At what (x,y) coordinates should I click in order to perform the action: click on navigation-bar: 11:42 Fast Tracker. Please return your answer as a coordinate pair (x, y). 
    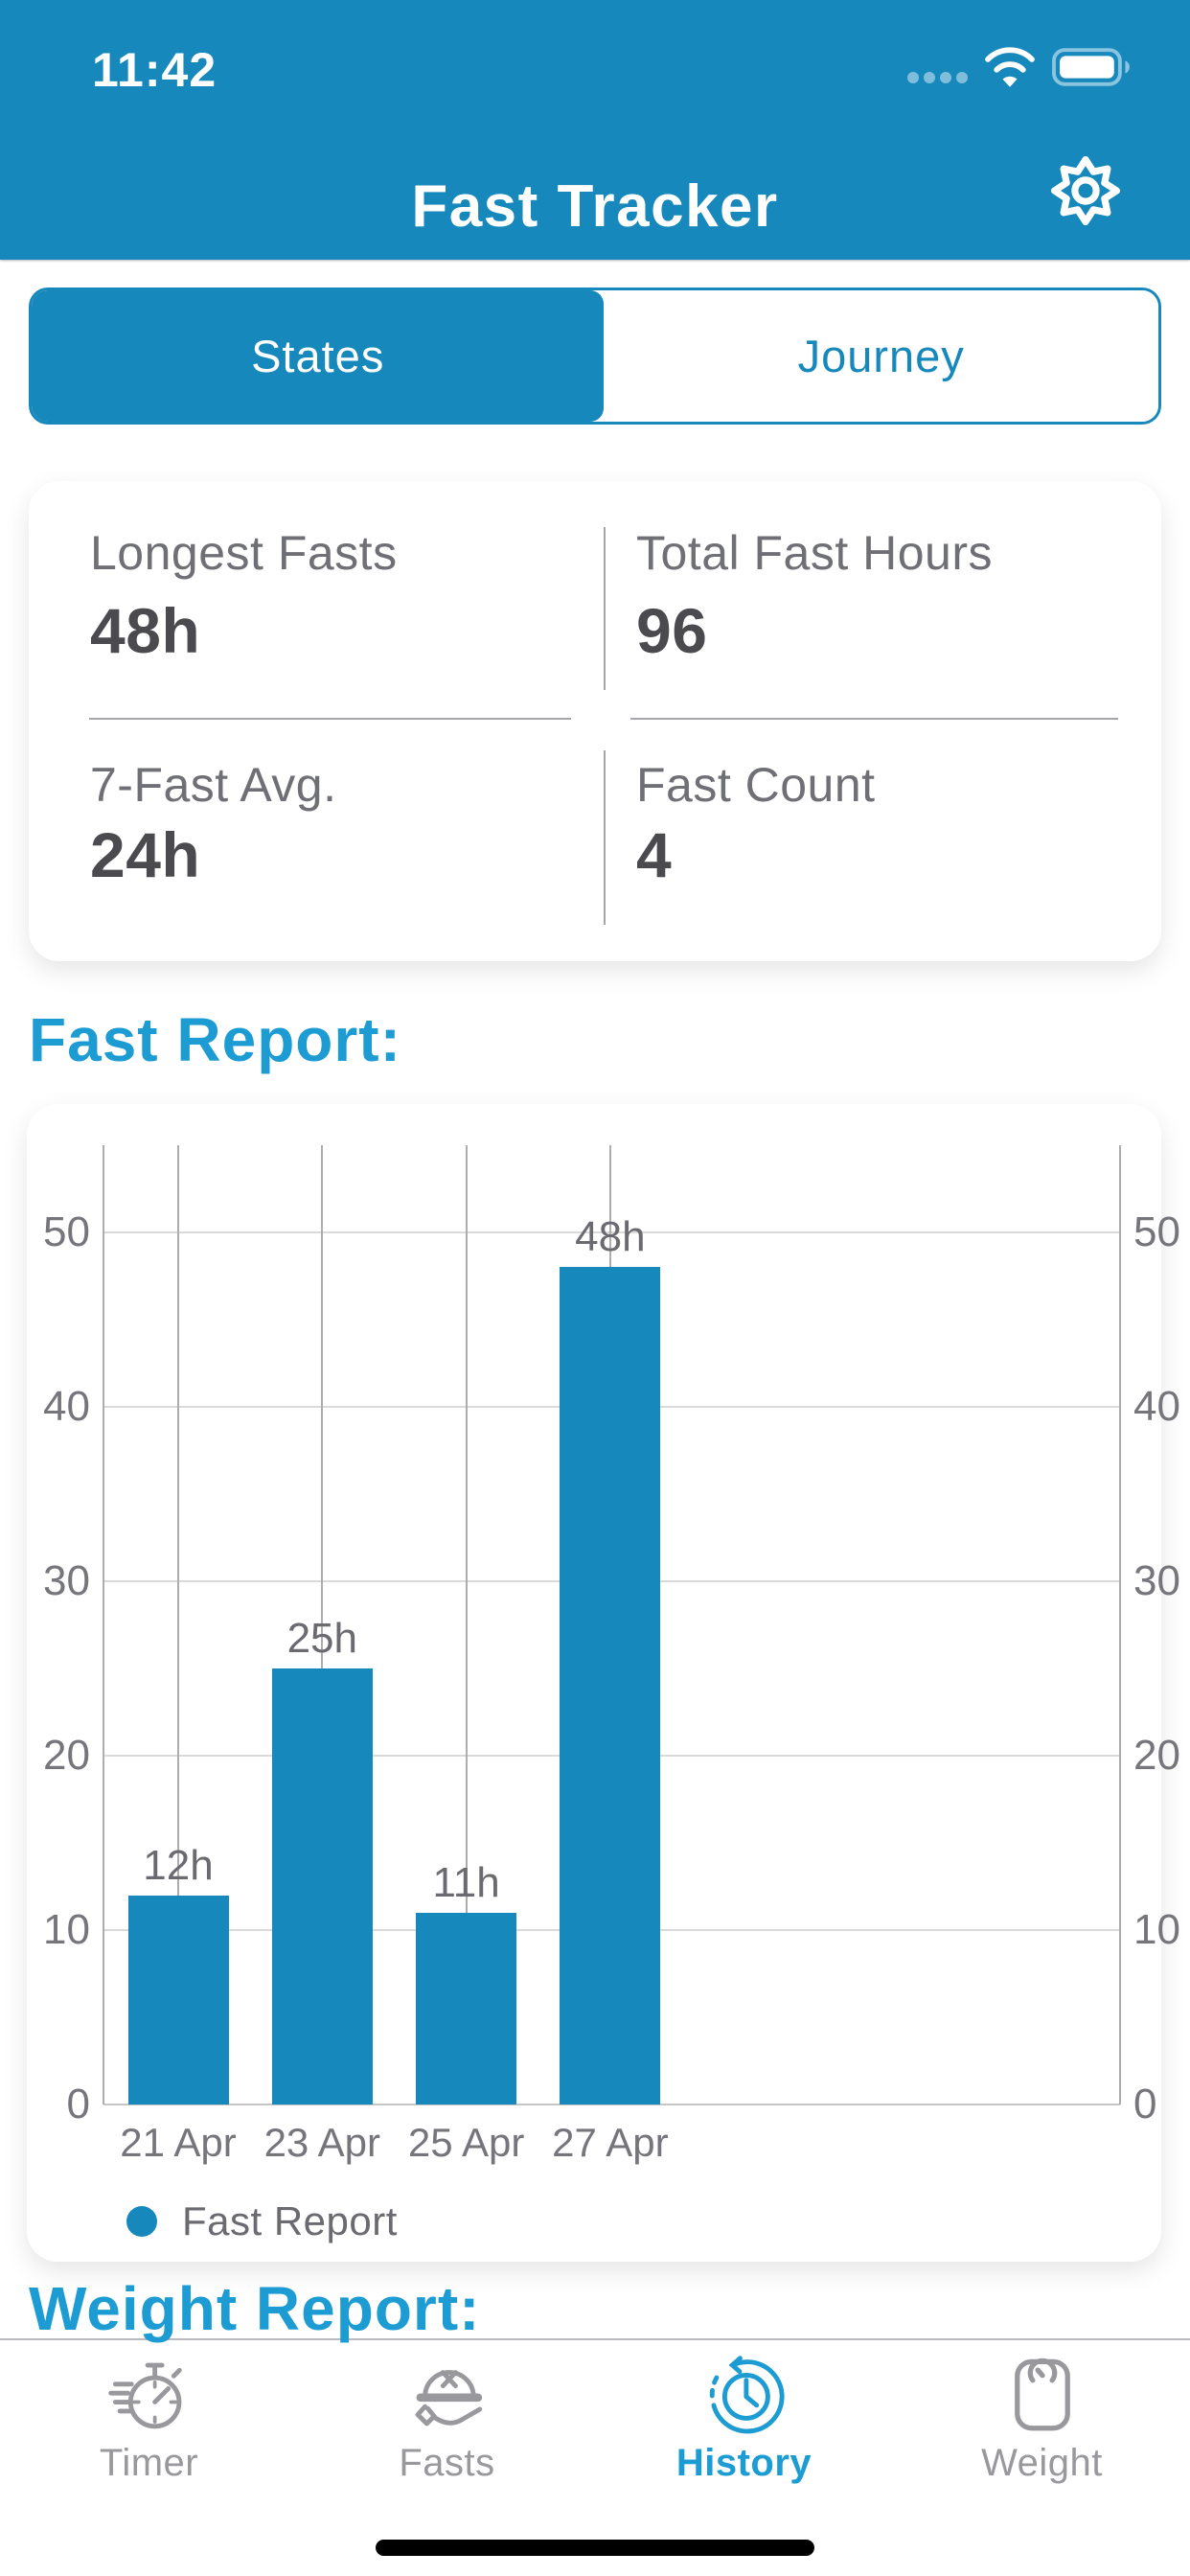
    Looking at the image, I should click on (595, 130).